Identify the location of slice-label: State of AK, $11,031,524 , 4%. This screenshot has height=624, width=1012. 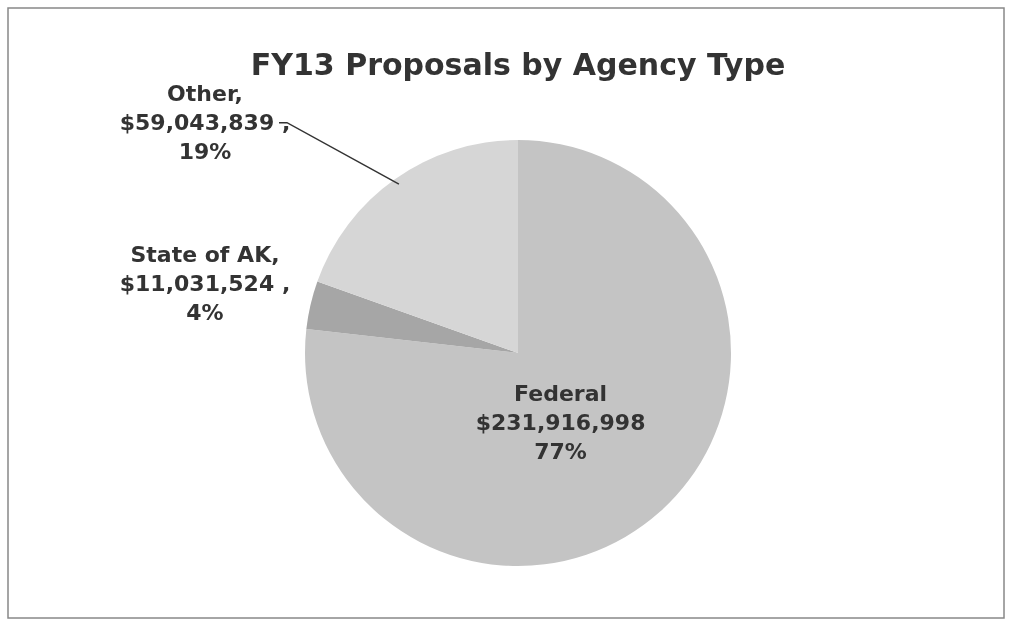
(205, 284).